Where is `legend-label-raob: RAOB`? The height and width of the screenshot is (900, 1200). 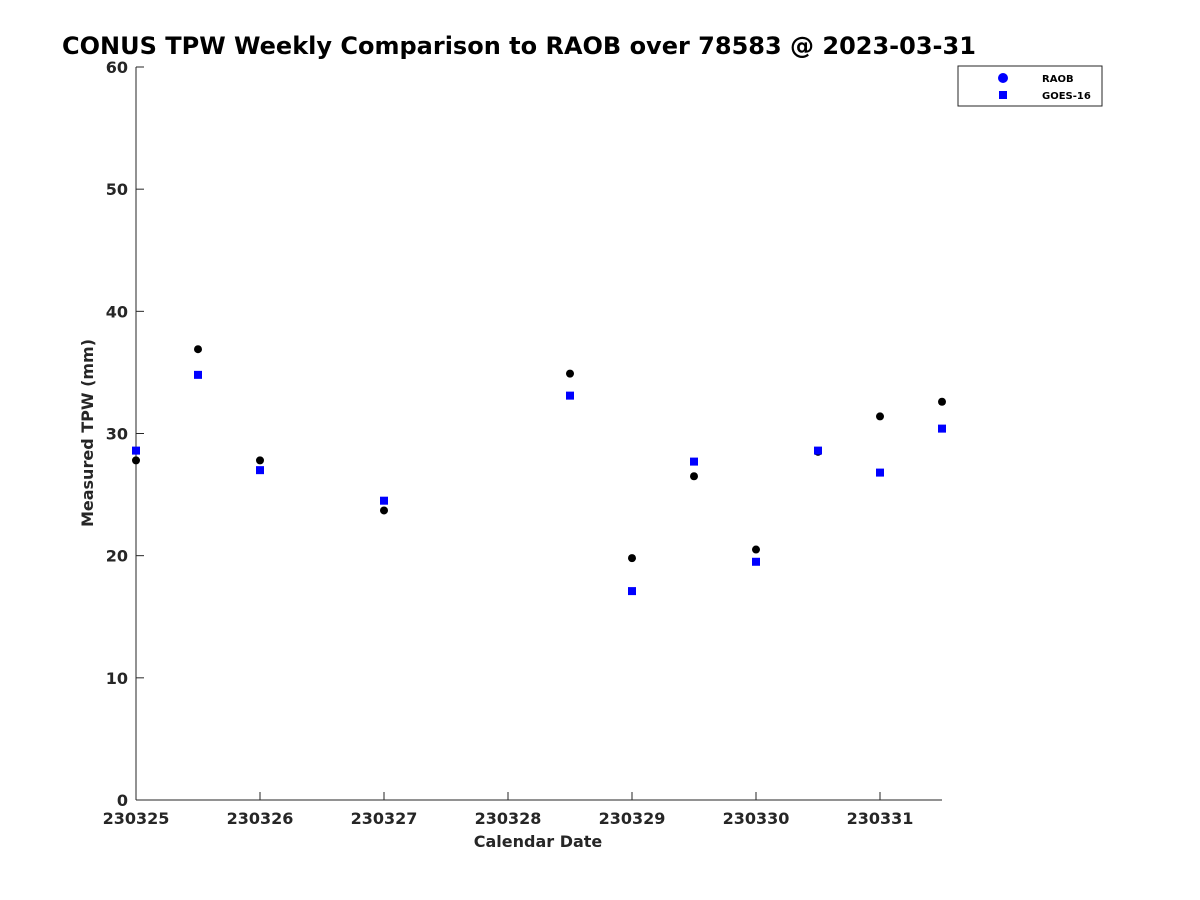 legend-label-raob: RAOB is located at coordinates (1058, 79).